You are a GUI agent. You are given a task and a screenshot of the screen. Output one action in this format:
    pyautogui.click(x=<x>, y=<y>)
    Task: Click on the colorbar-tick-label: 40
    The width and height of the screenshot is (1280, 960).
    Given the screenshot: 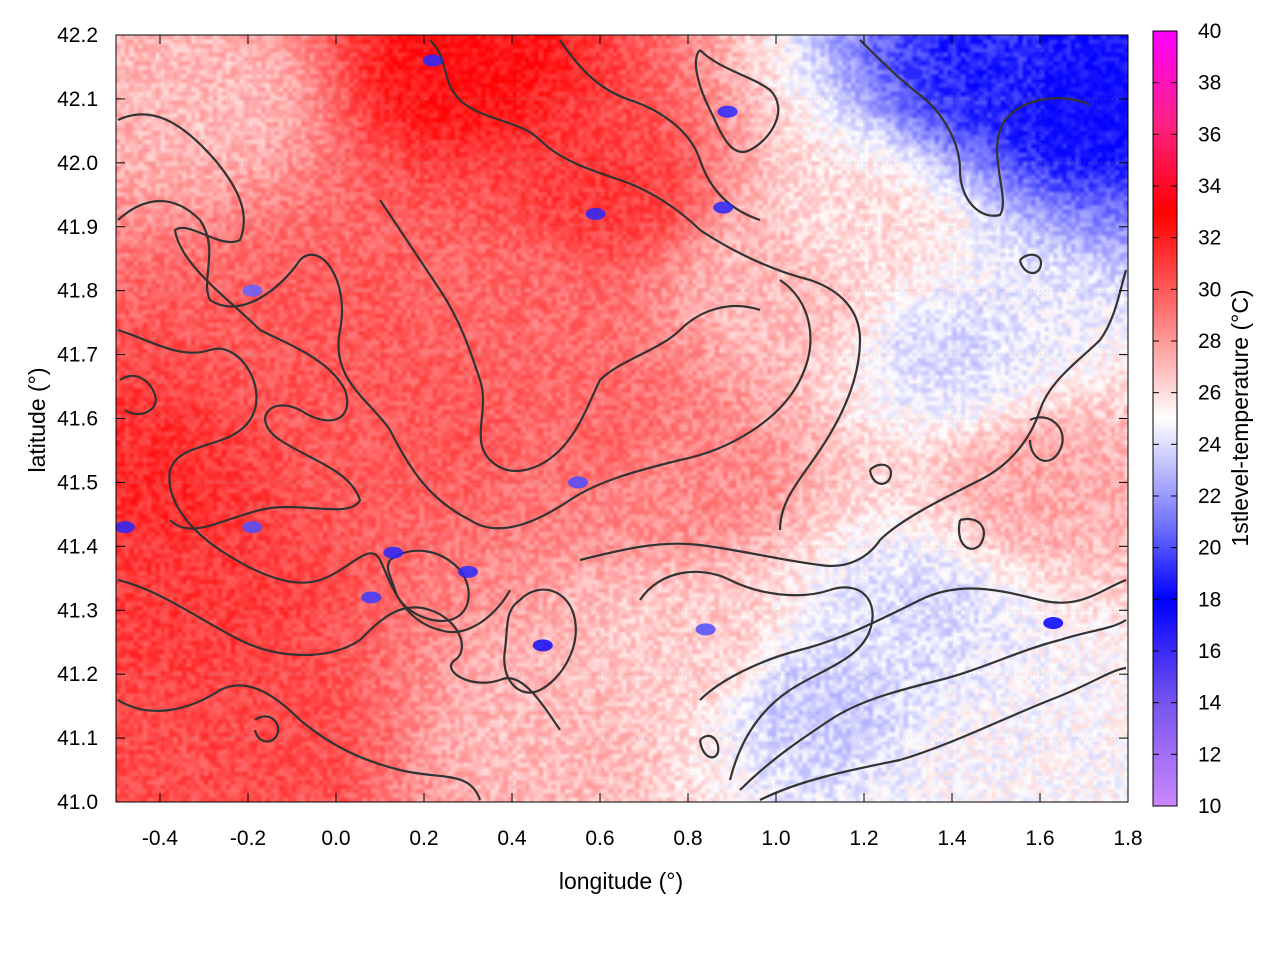 What is the action you would take?
    pyautogui.click(x=1209, y=31)
    